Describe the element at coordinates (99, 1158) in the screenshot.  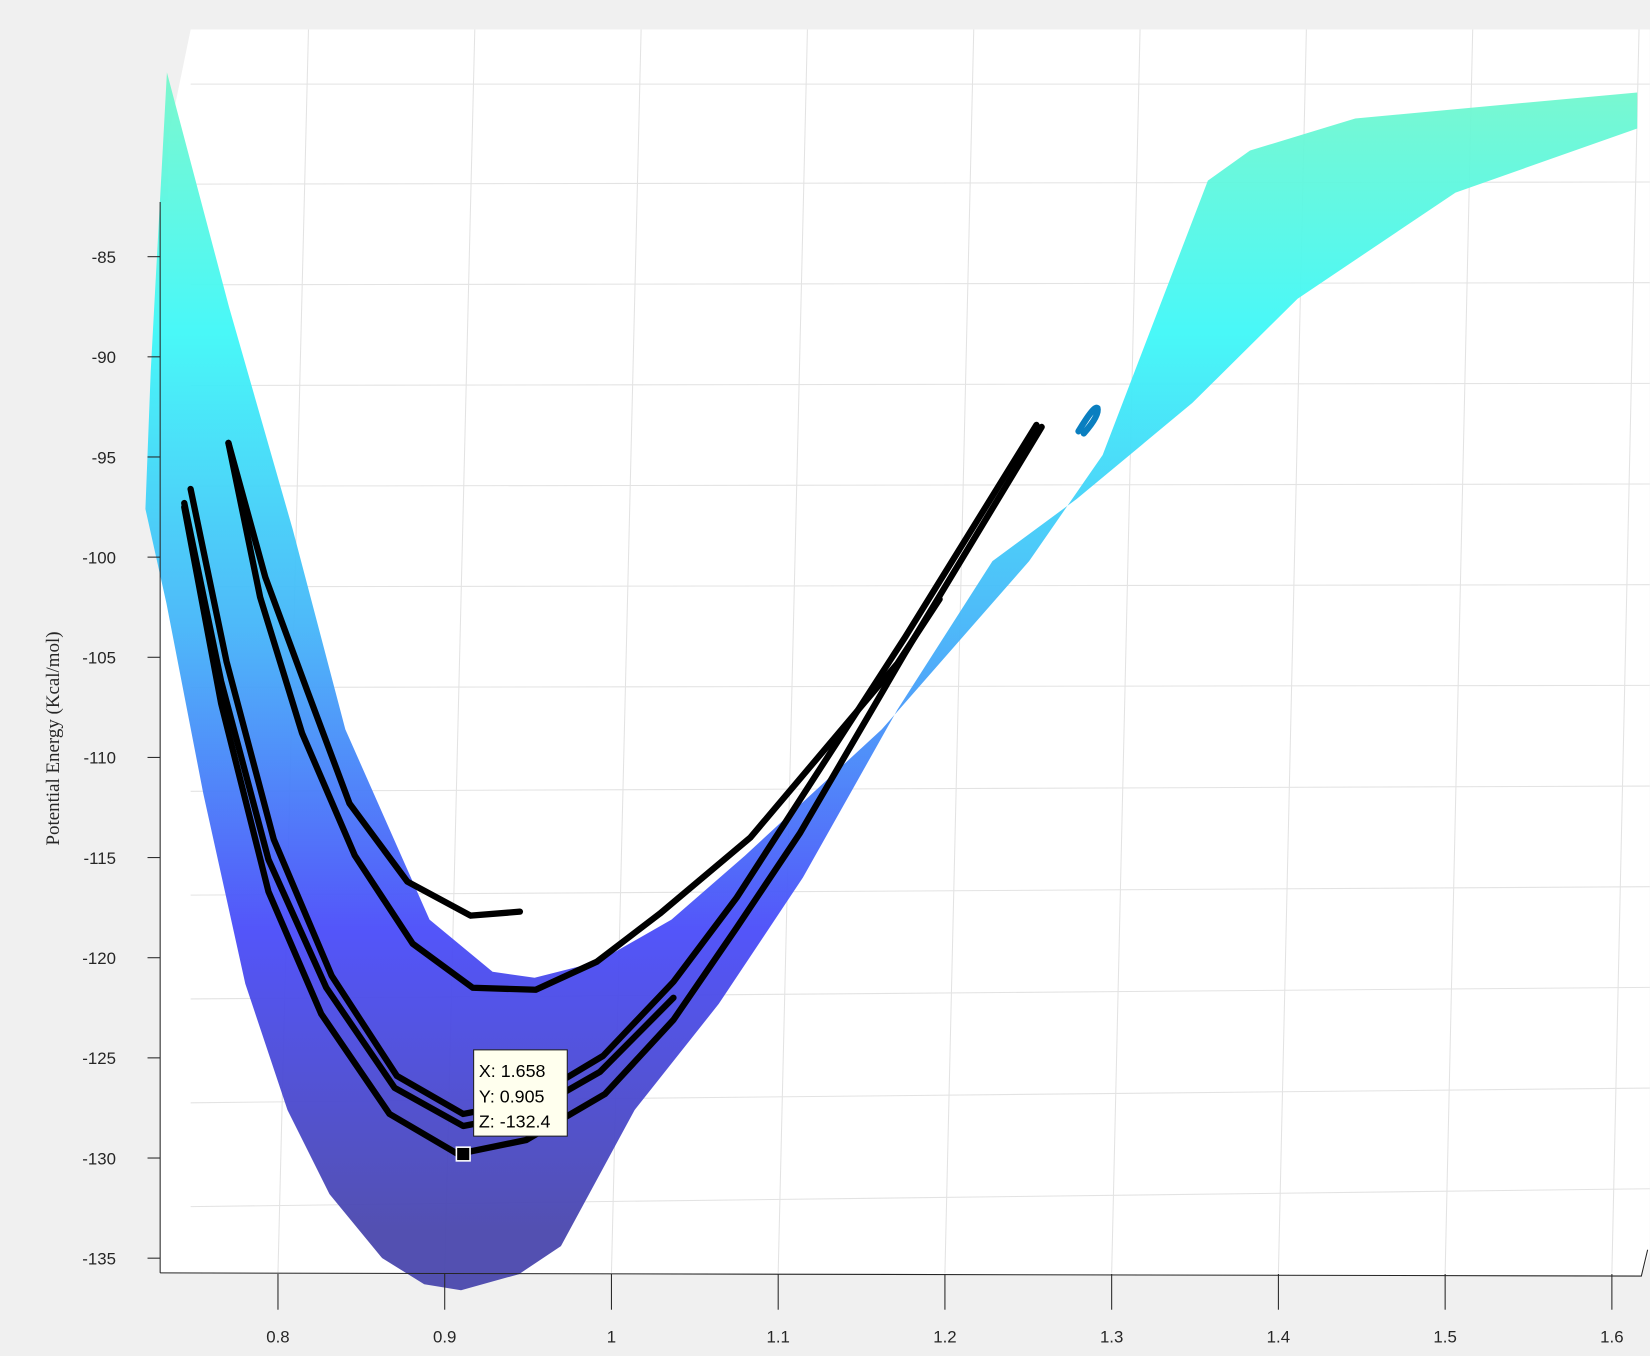
I see `z-tick-label: -130` at that location.